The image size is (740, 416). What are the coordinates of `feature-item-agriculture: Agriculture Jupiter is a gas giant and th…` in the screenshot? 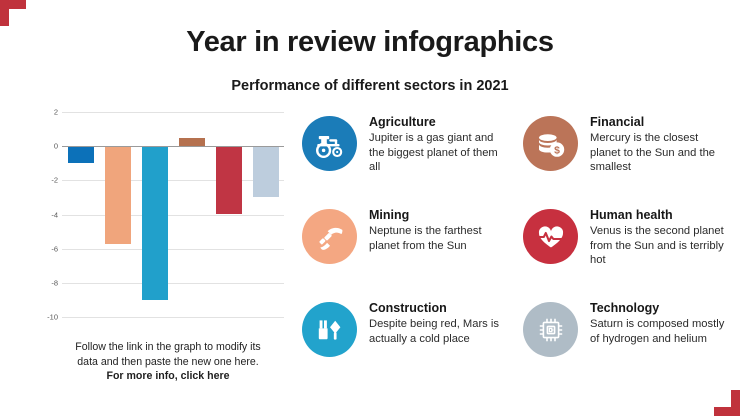 It's located at (407, 160).